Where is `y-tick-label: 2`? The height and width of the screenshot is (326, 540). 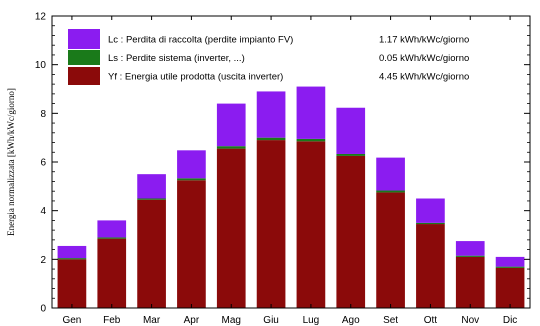
y-tick-label: 2 is located at coordinates (43, 260).